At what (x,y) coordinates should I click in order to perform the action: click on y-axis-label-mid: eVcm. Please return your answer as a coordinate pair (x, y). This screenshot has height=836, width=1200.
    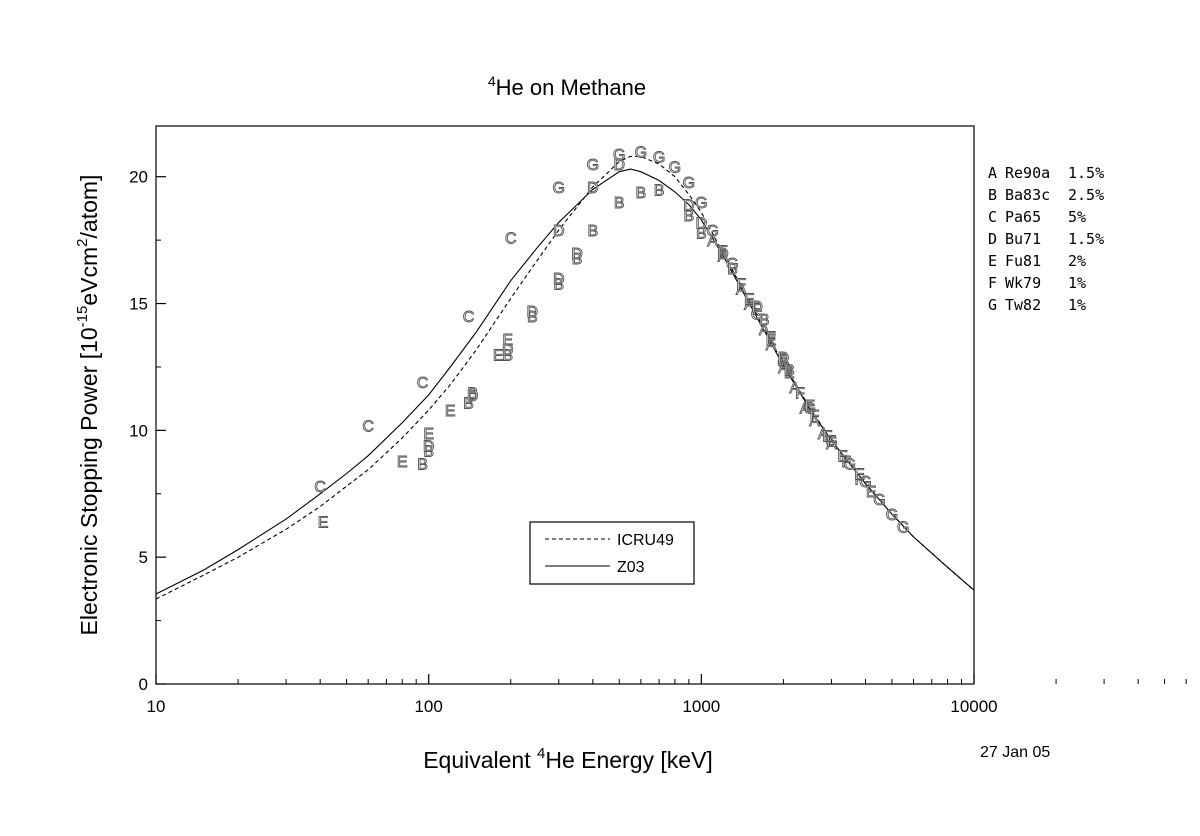
    Looking at the image, I should click on (89, 276).